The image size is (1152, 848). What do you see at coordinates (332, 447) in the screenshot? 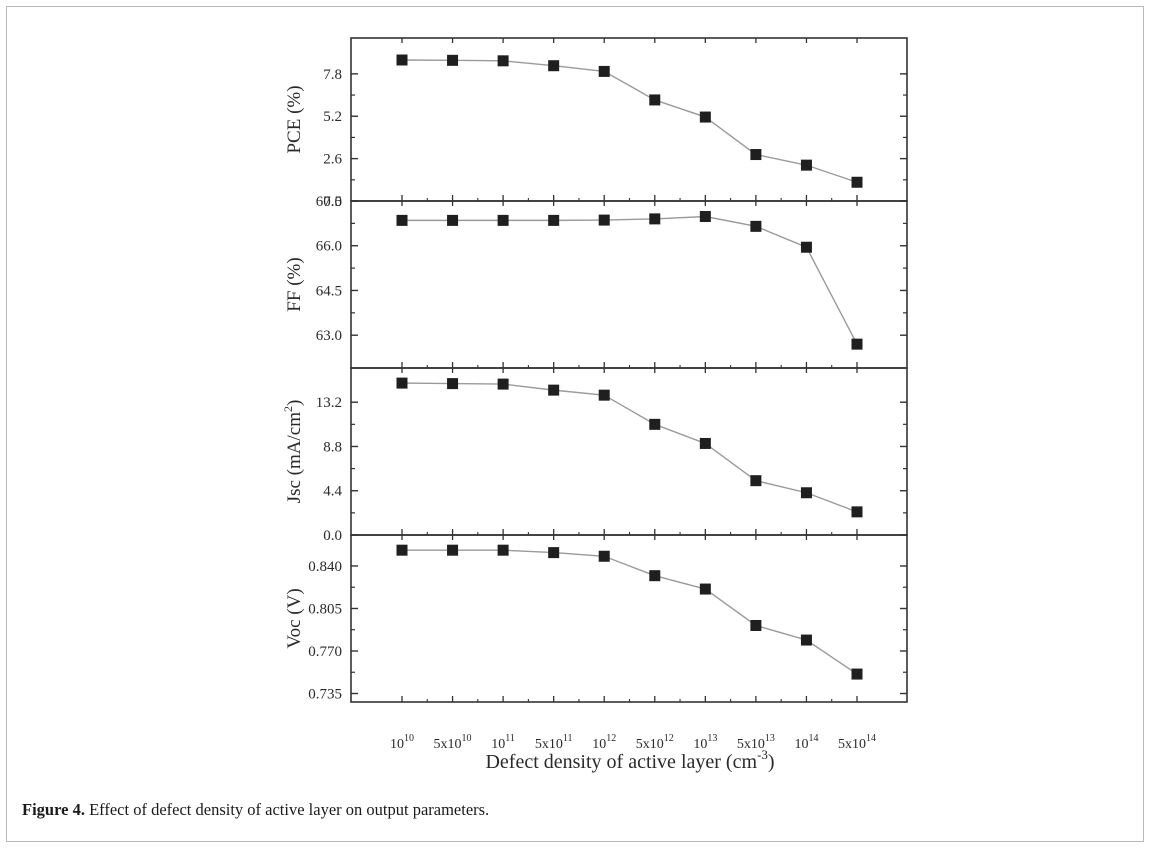
I see `y-tick-label: 8.8` at bounding box center [332, 447].